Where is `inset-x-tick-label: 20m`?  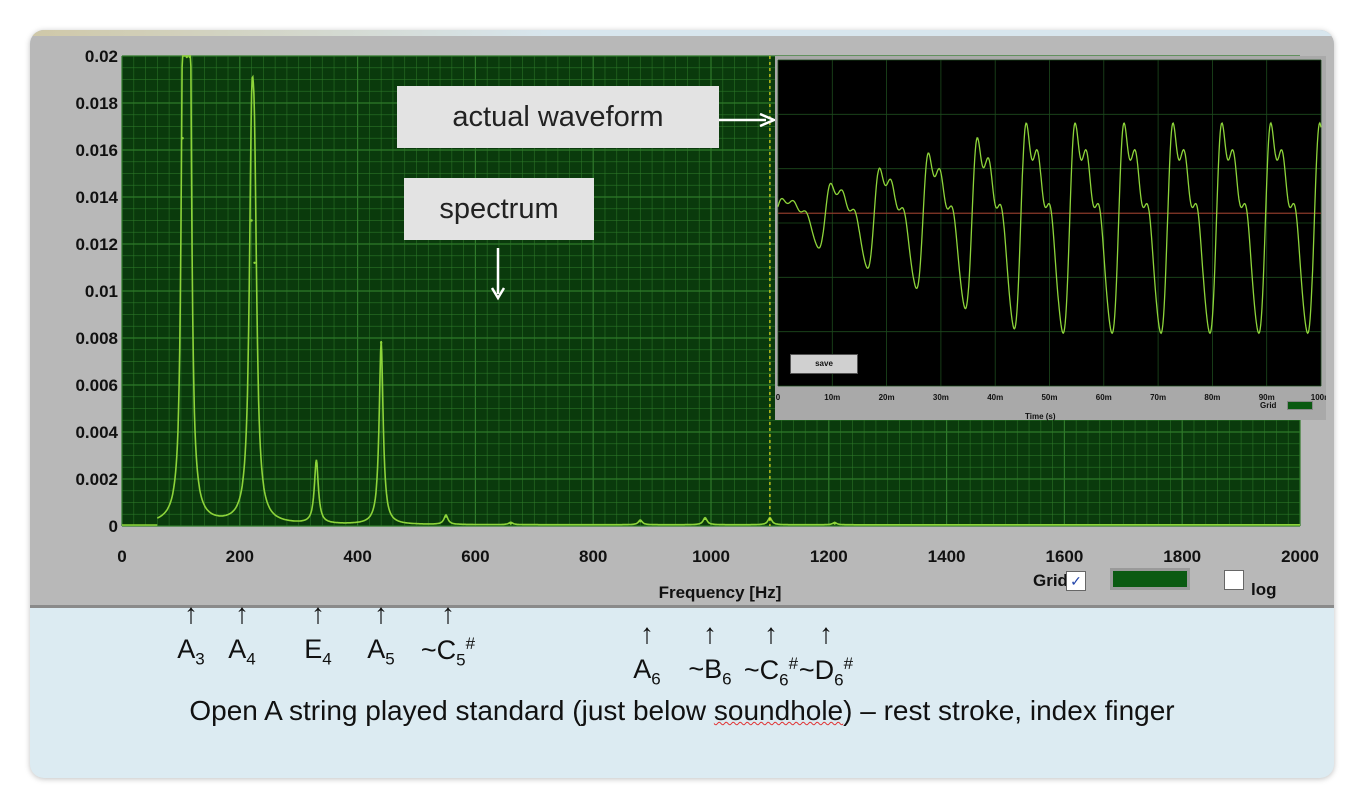 inset-x-tick-label: 20m is located at coordinates (887, 397).